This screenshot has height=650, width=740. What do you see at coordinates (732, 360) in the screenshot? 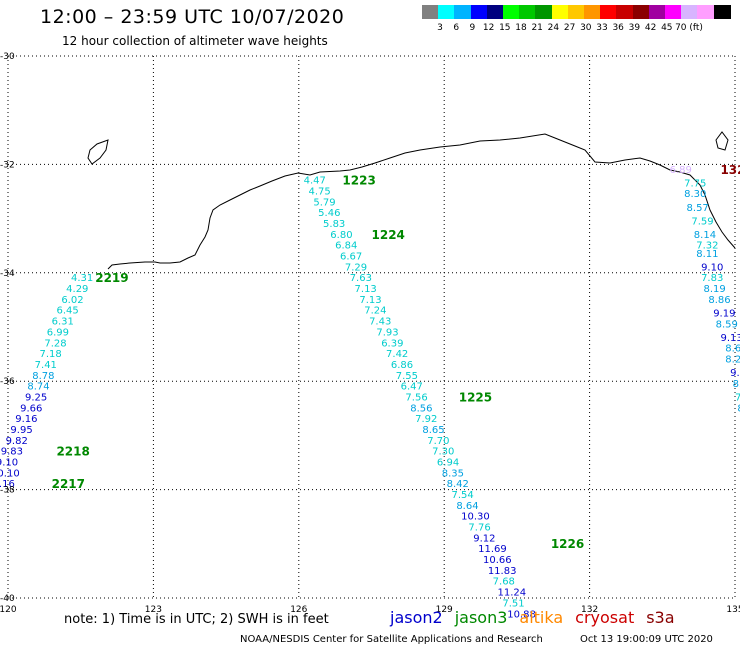
I see `wave-height-value: 8.2` at bounding box center [732, 360].